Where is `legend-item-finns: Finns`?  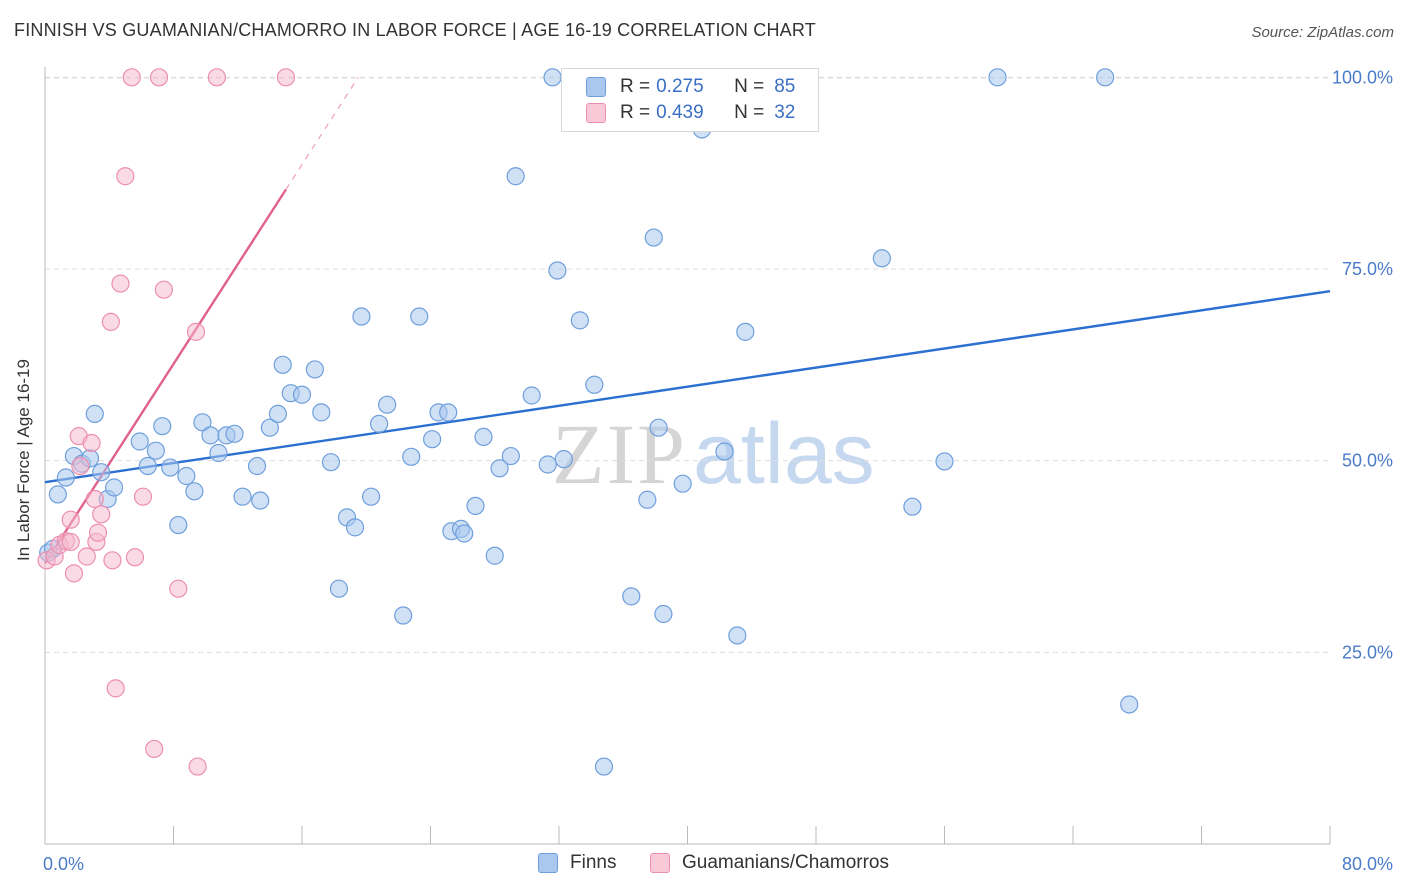
legend-item-finns: Finns is located at coordinates (577, 863).